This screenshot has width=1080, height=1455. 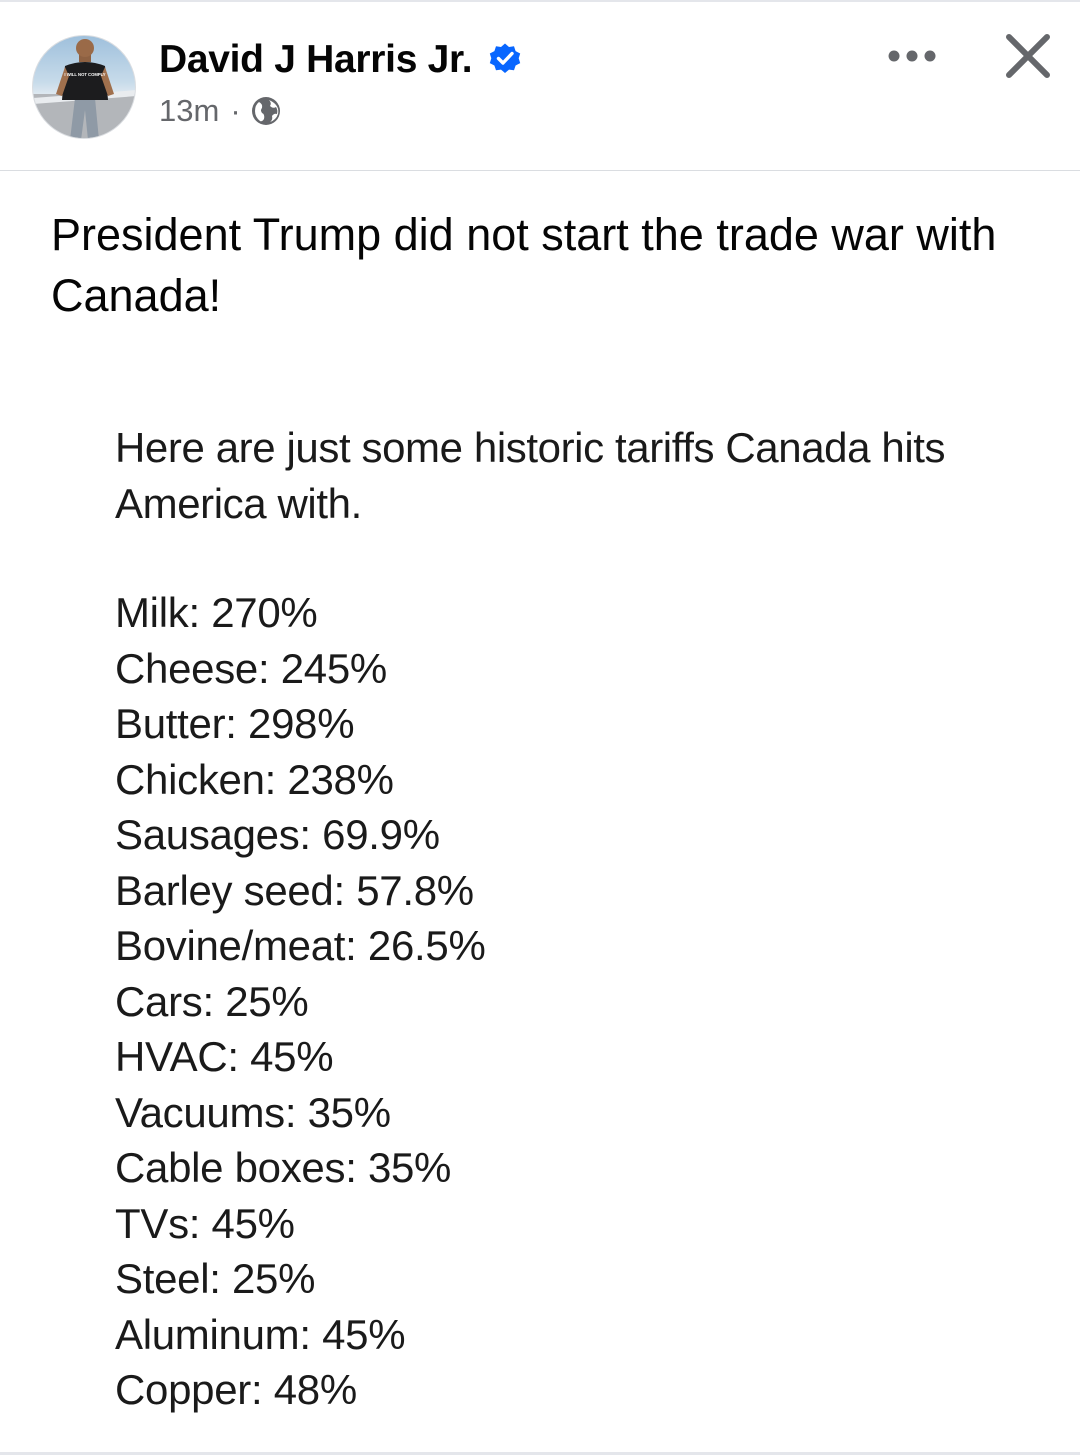 What do you see at coordinates (190, 779) in the screenshot?
I see `tariff-item-name: Chicken` at bounding box center [190, 779].